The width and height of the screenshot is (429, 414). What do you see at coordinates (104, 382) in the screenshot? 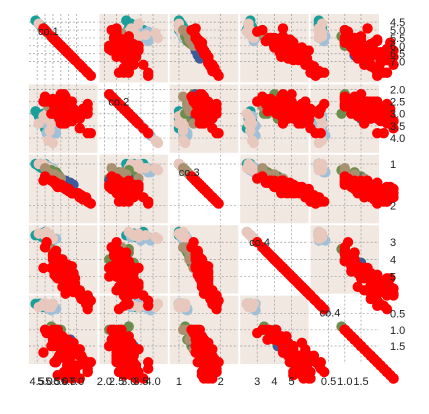
I see `x-tick-label: 2.0` at bounding box center [104, 382].